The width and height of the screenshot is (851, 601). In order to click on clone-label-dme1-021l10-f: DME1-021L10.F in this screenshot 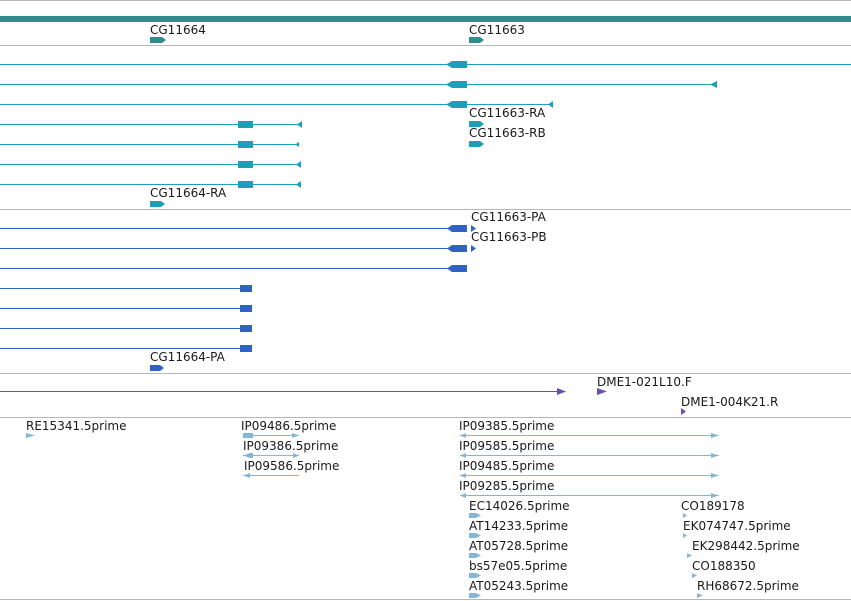, I will do `click(644, 382)`.